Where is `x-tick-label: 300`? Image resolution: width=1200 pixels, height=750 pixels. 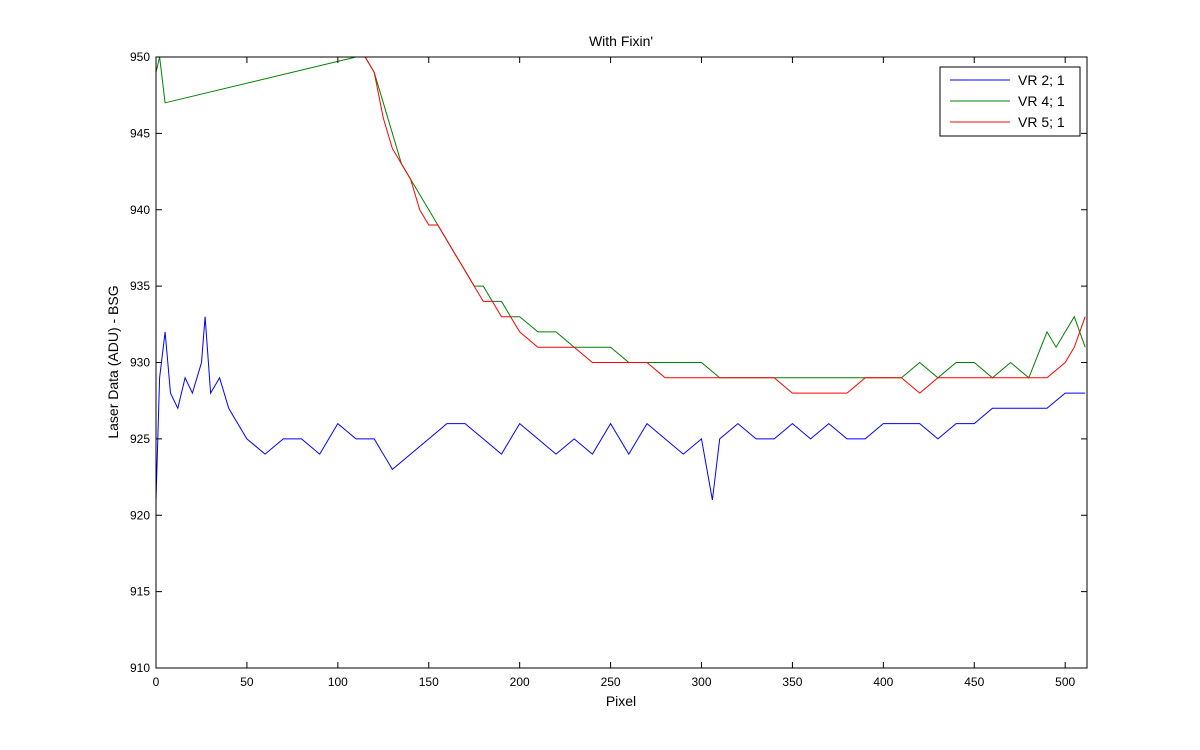
x-tick-label: 300 is located at coordinates (701, 682).